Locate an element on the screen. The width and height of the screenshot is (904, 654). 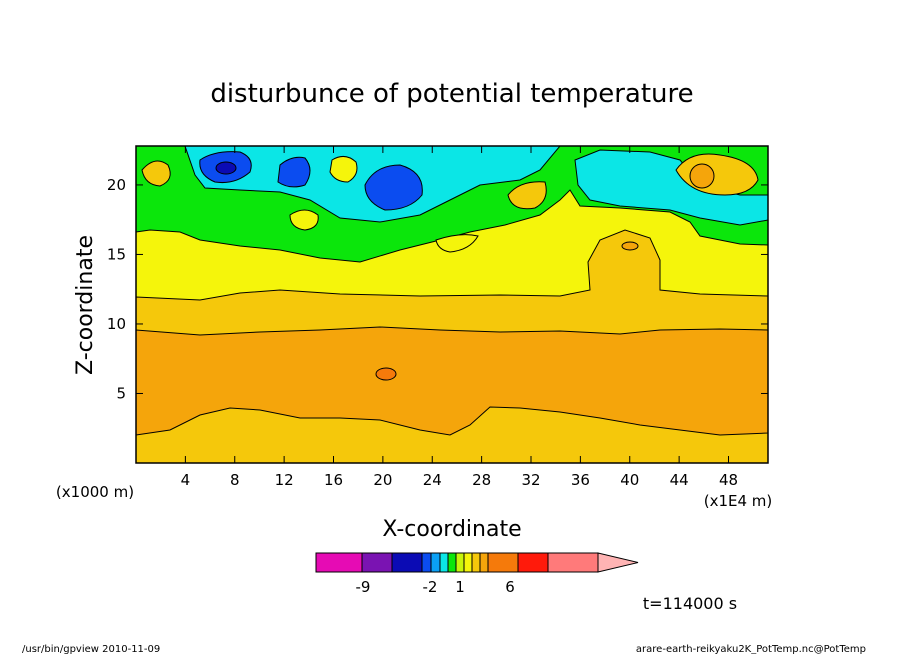
x-unit-left: (x1000 m) is located at coordinates (95, 492).